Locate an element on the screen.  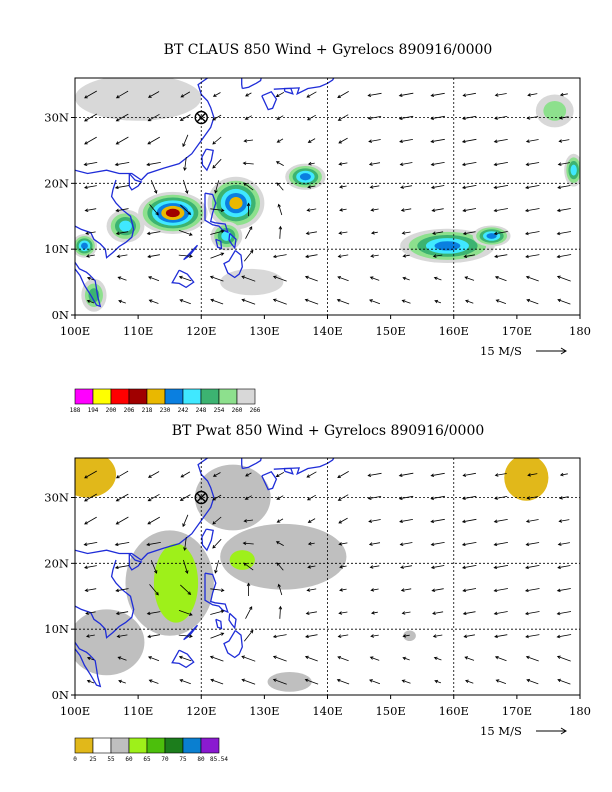
gyre-center-marker is located at coordinates (201, 497).